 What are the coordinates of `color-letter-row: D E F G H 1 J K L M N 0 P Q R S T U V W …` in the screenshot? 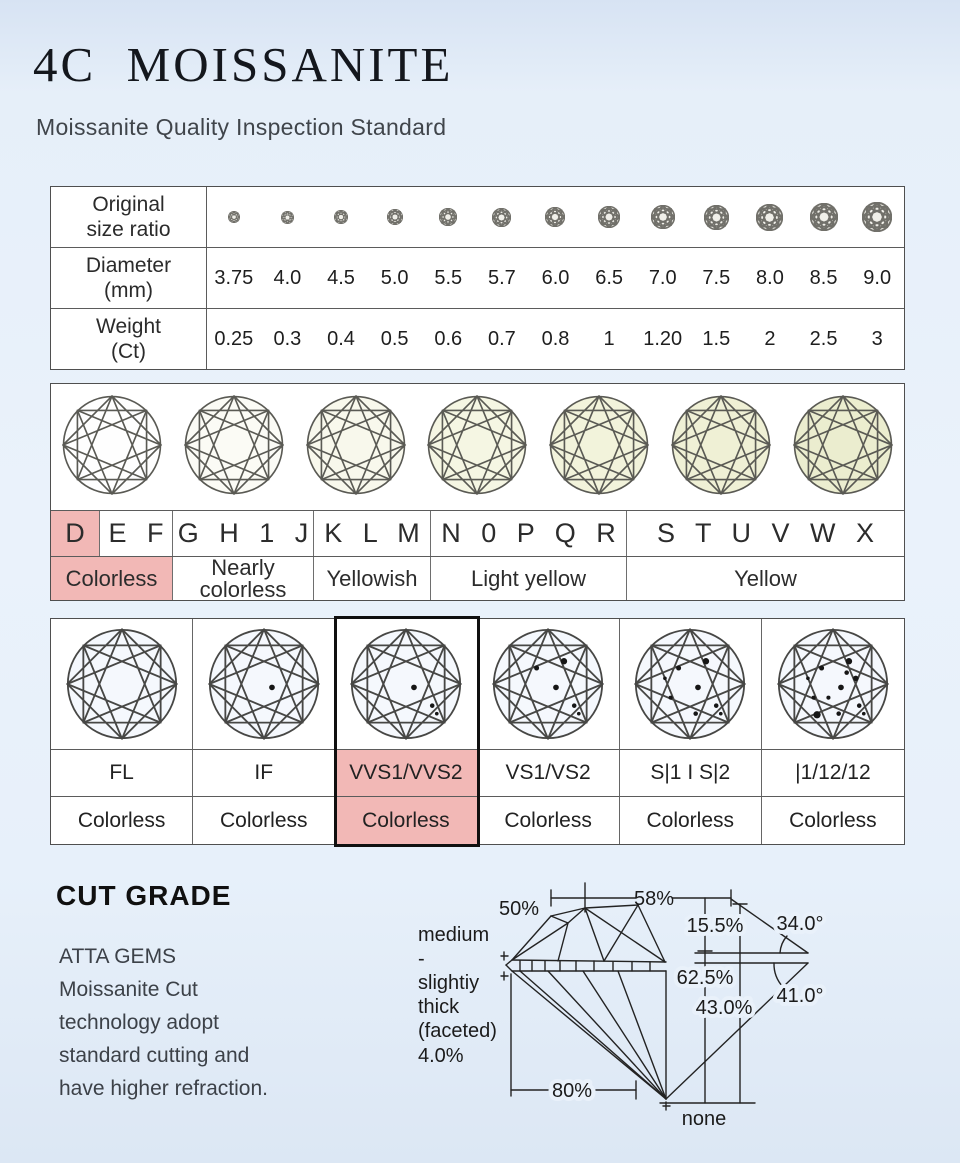 It's located at (477, 533).